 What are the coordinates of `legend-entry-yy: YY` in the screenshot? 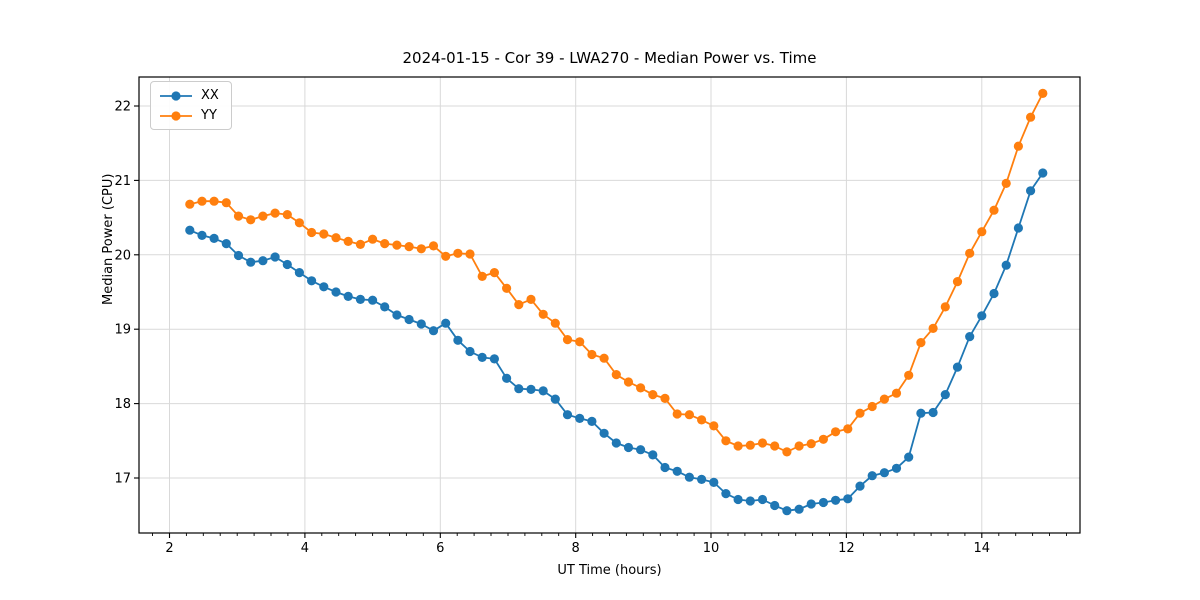 It's located at (189, 115).